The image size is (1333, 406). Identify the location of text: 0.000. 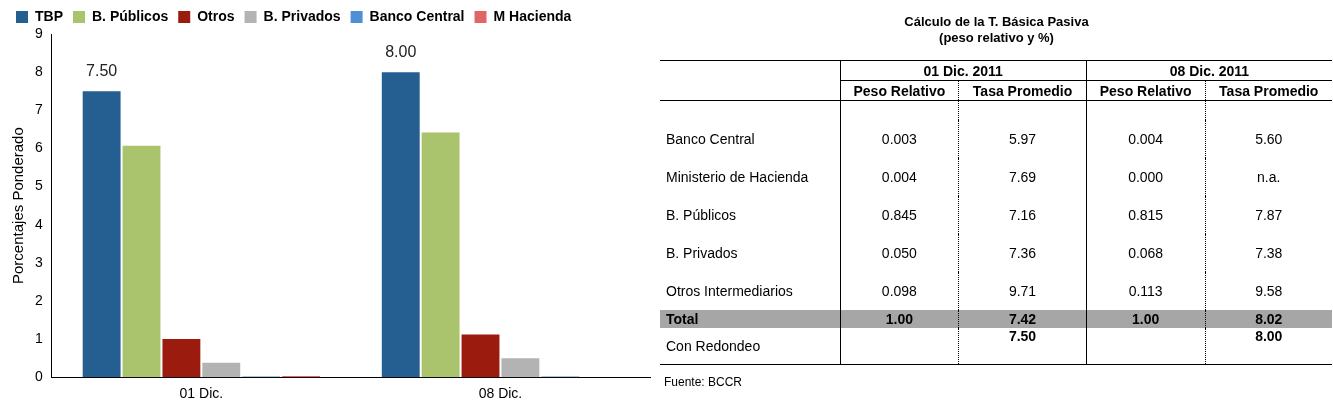
(1146, 177).